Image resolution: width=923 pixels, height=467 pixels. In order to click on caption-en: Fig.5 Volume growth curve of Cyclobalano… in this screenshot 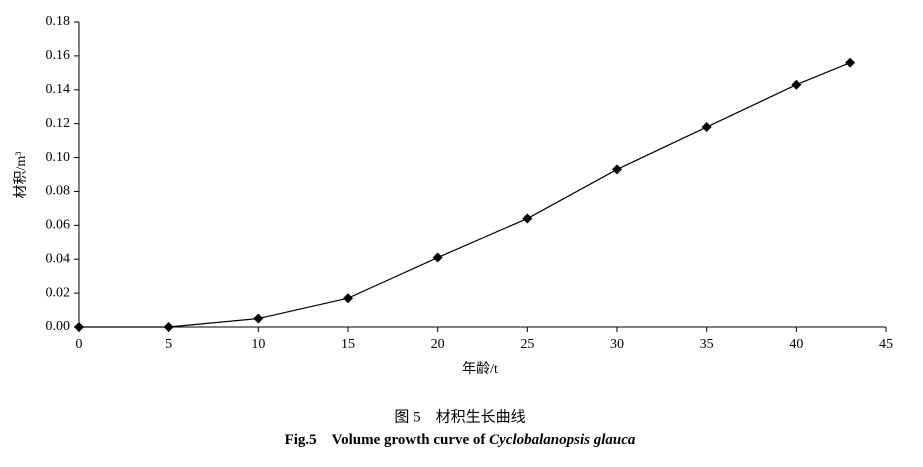, I will do `click(460, 440)`.